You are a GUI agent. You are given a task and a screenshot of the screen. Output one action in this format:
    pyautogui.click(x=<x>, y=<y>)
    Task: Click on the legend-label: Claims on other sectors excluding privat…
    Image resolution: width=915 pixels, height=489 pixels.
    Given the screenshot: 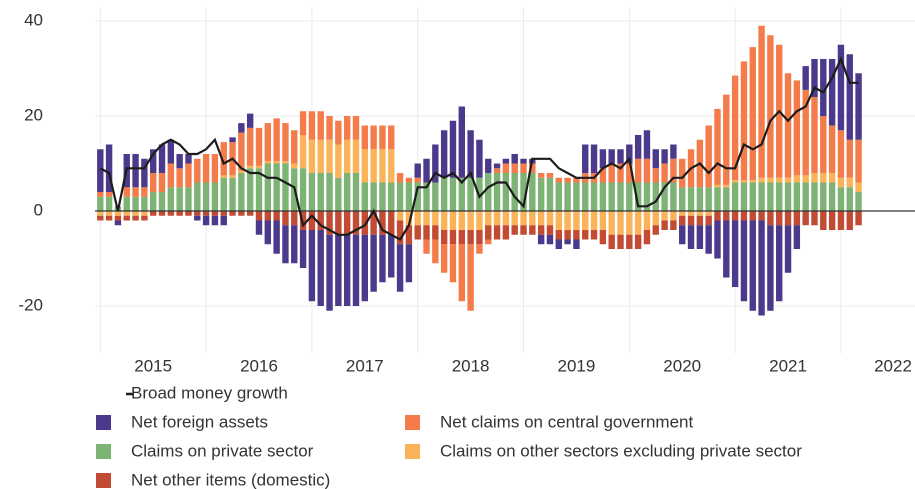 What is the action you would take?
    pyautogui.click(x=621, y=450)
    